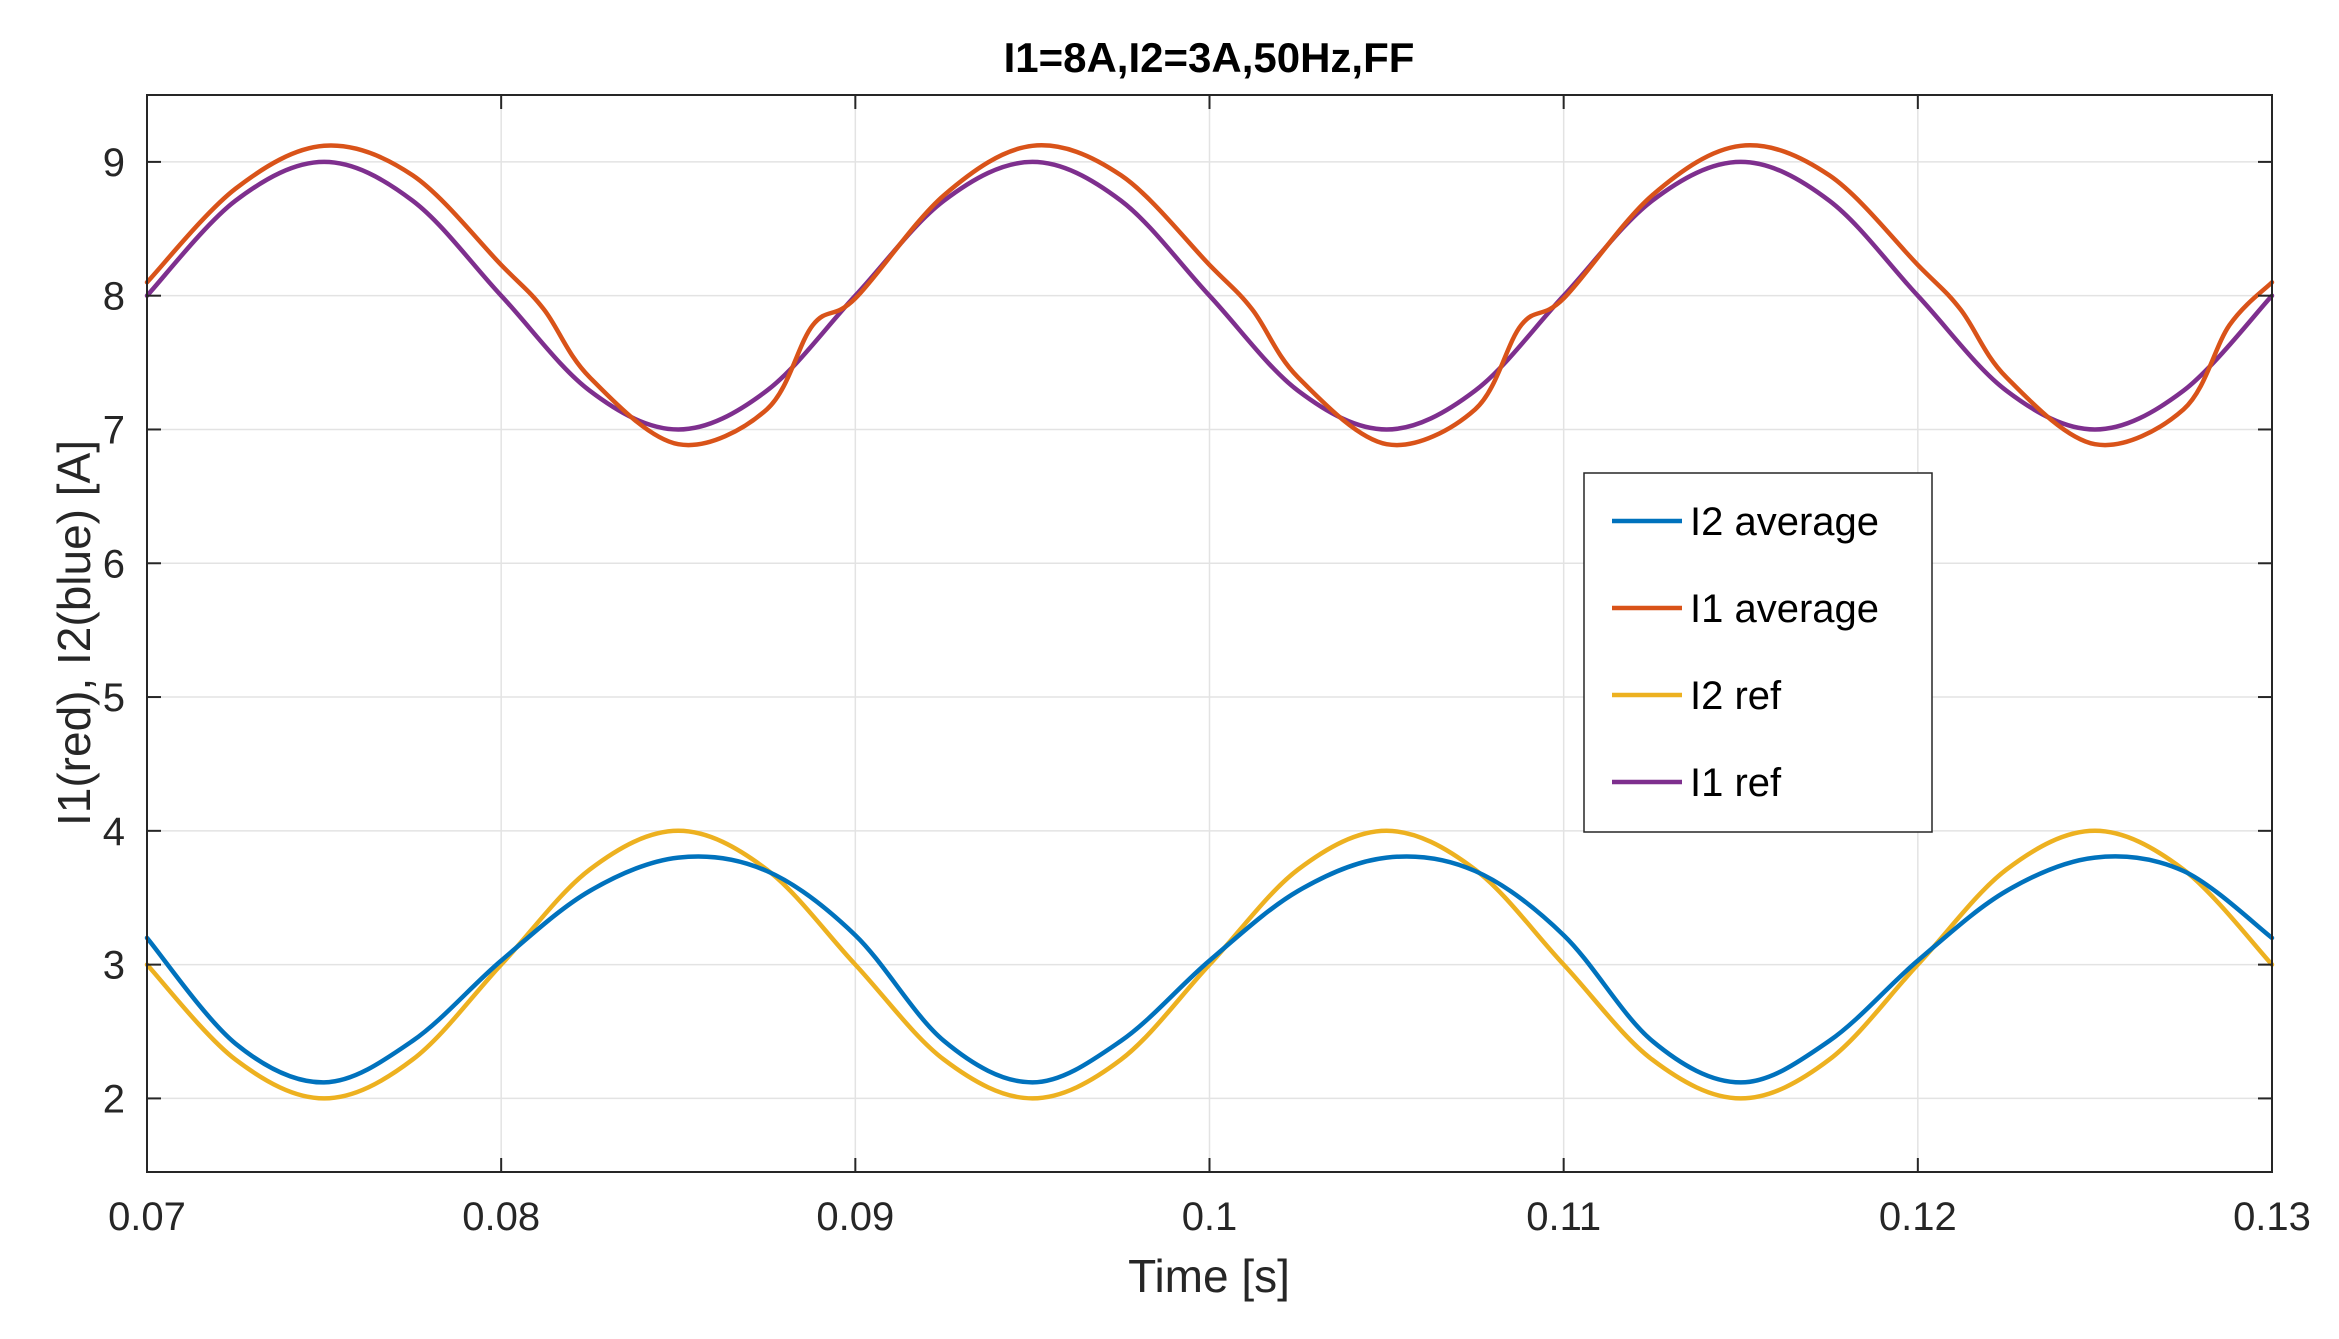  What do you see at coordinates (501, 1217) in the screenshot?
I see `x-tick-label: 0.08` at bounding box center [501, 1217].